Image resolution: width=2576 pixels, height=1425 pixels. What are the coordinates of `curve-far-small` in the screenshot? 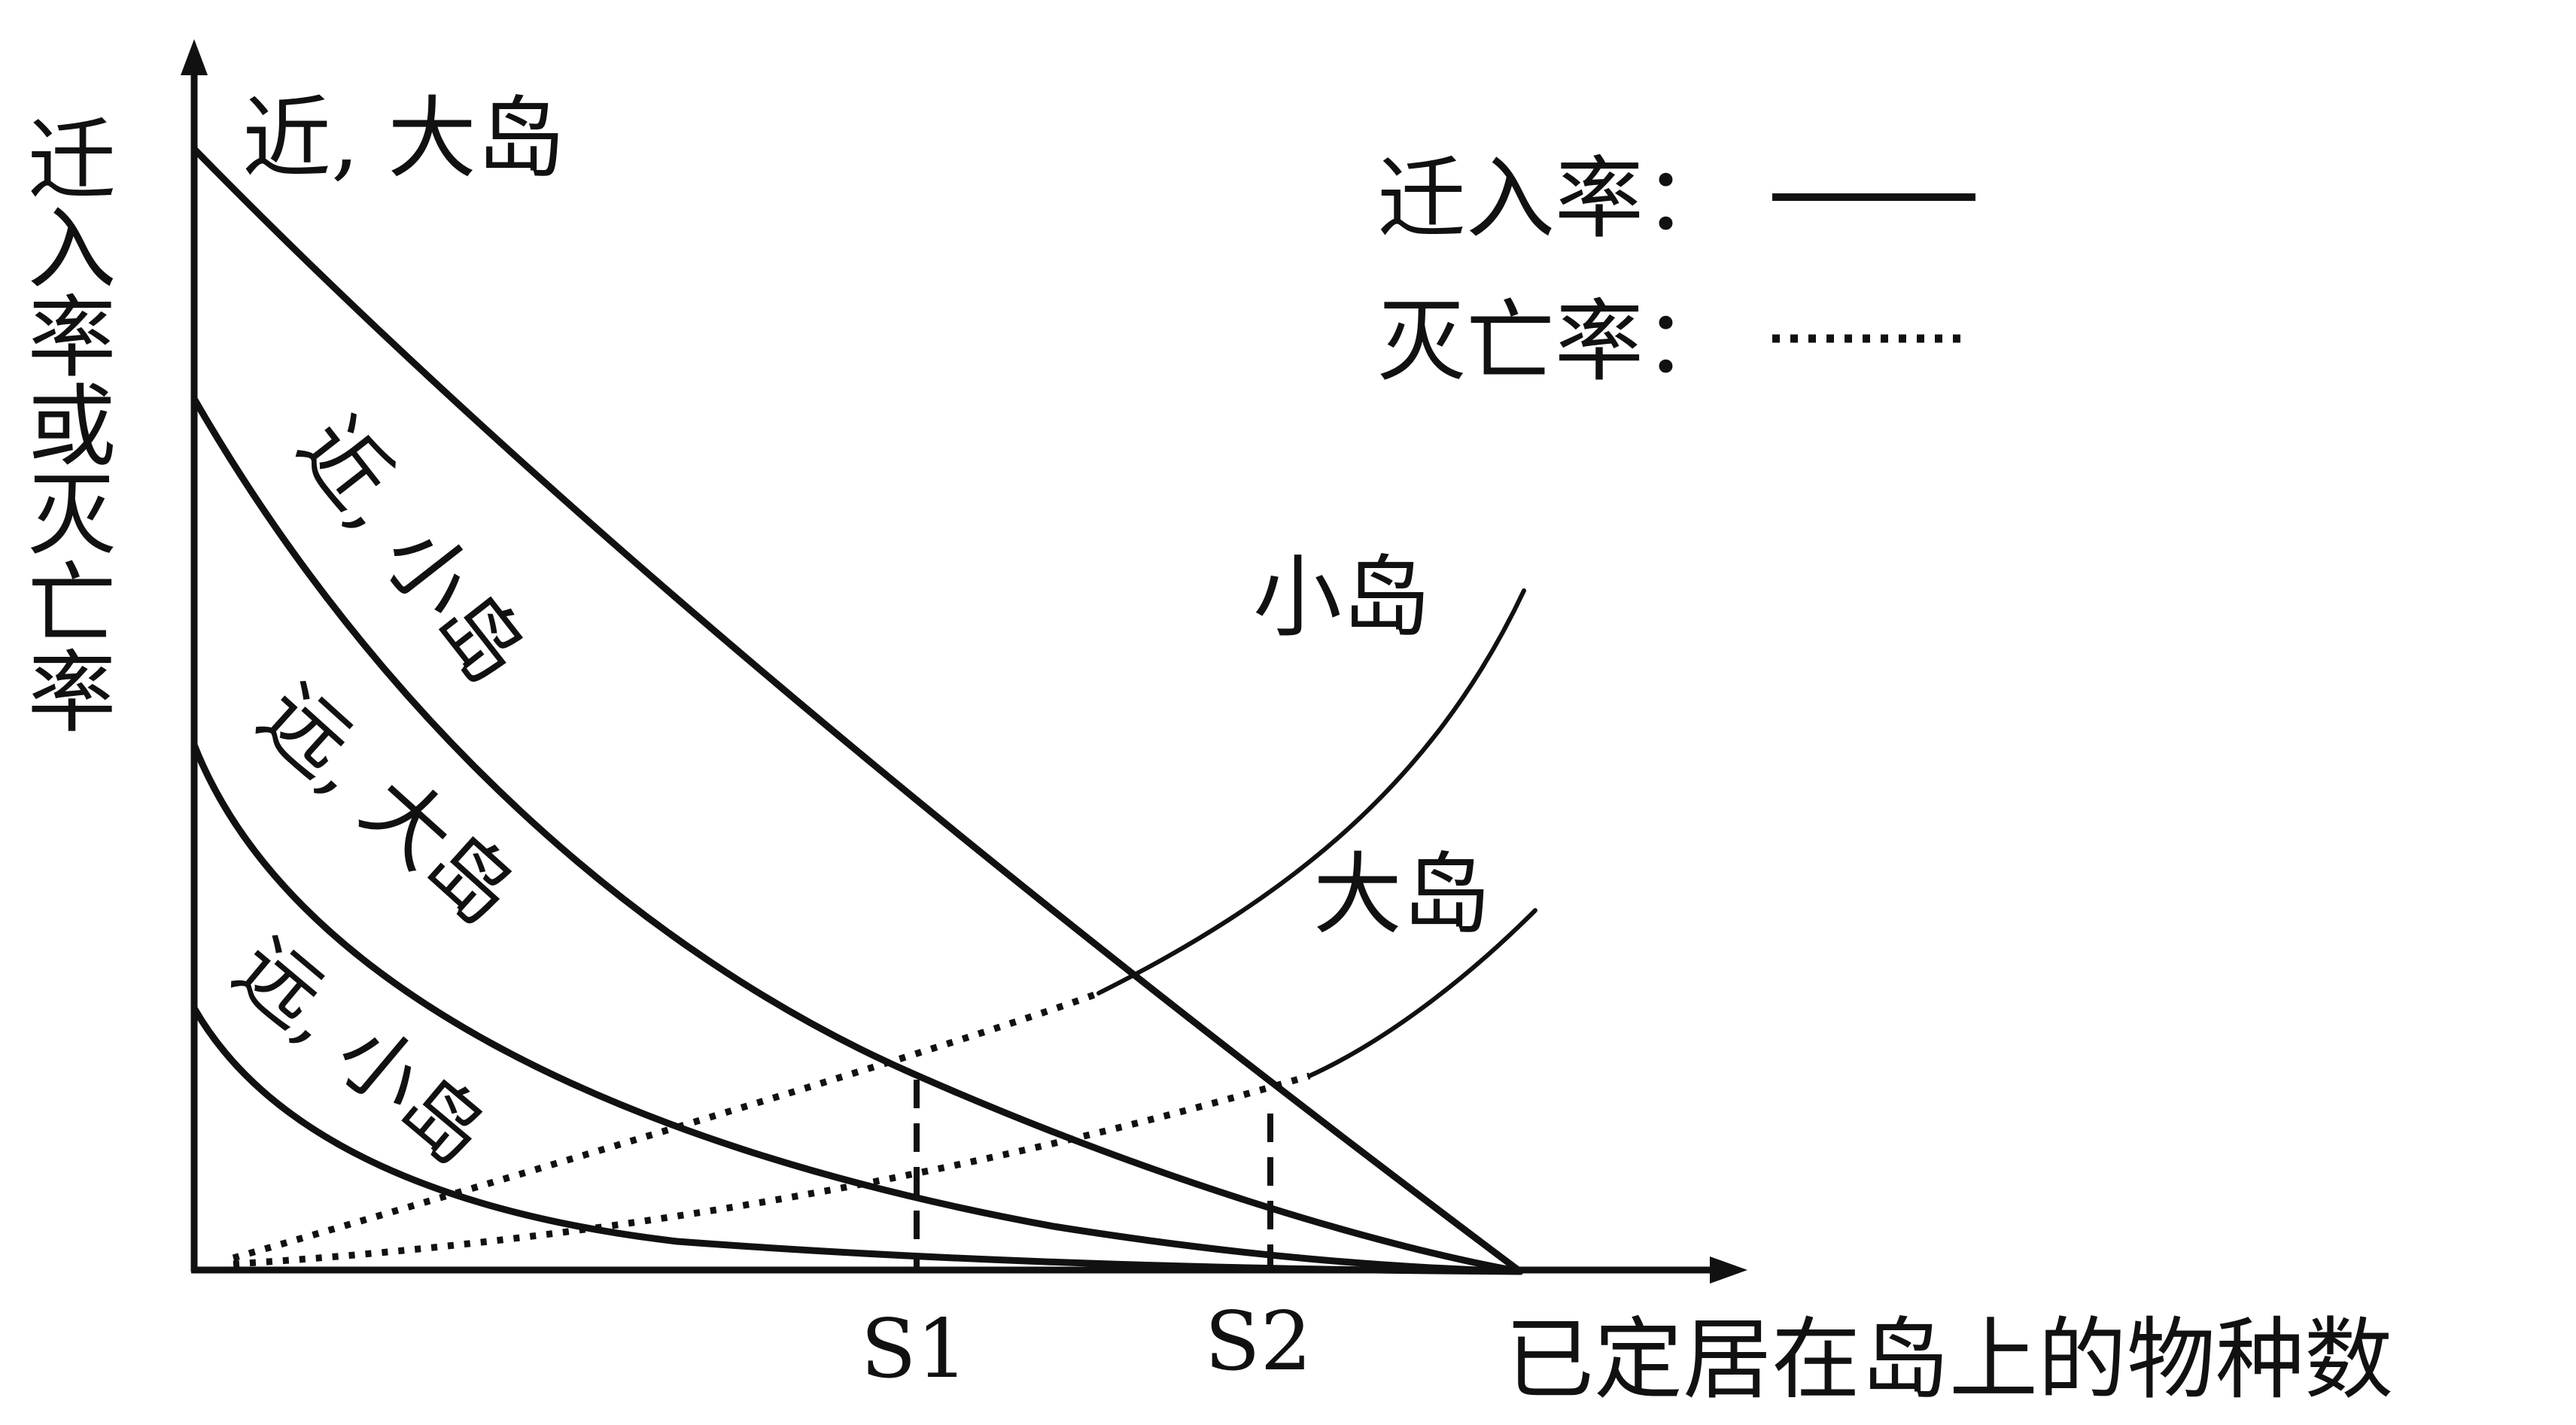 It's located at (857, 1139).